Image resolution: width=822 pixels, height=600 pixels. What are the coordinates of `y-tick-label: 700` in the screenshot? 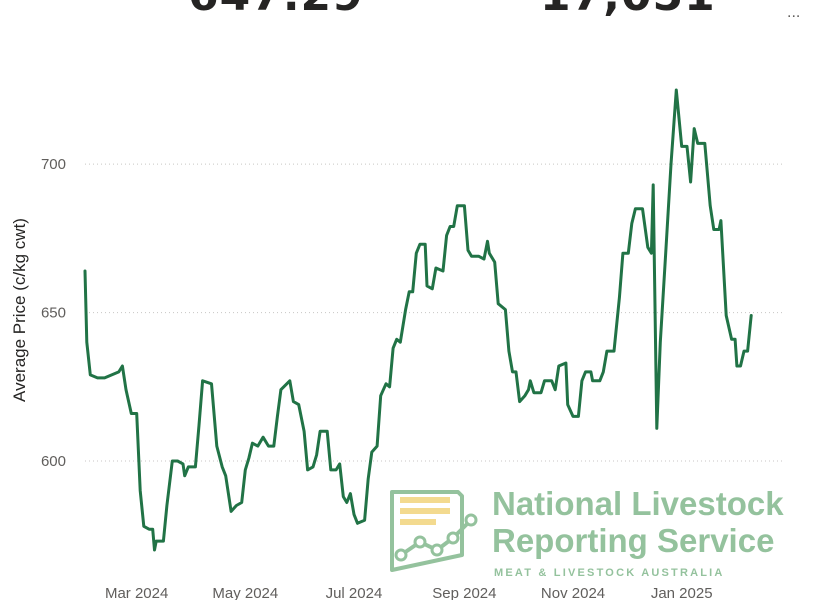 It's located at (53, 164).